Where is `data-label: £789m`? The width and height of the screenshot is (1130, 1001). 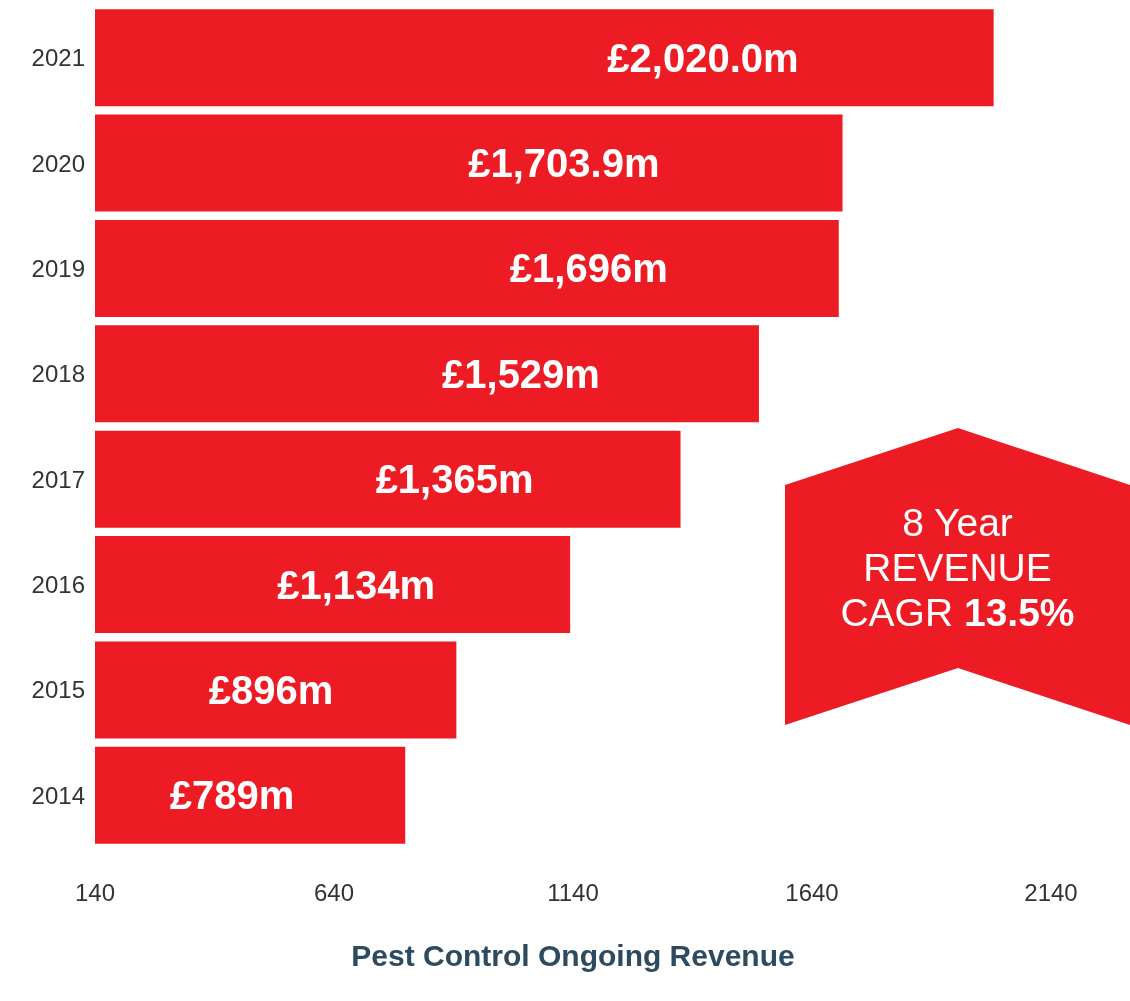 data-label: £789m is located at coordinates (232, 795).